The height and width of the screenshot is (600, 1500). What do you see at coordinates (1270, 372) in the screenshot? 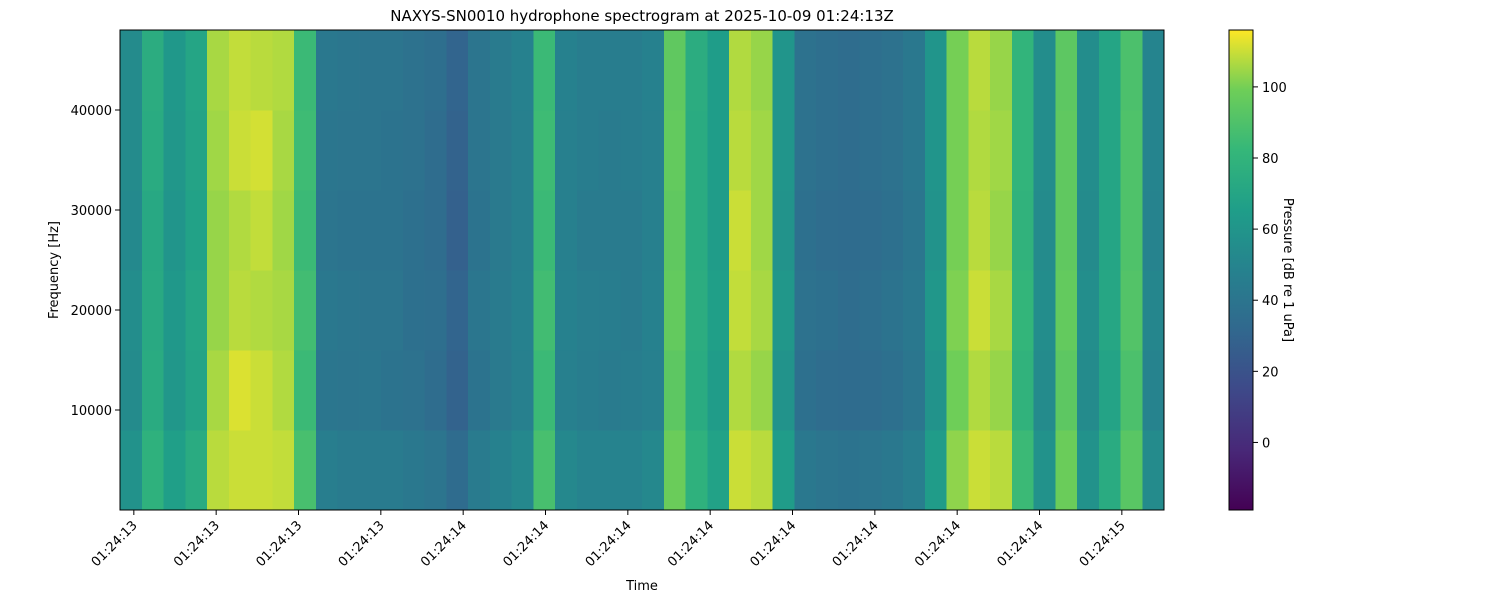
I see `colorbar-tick-label: 20` at bounding box center [1270, 372].